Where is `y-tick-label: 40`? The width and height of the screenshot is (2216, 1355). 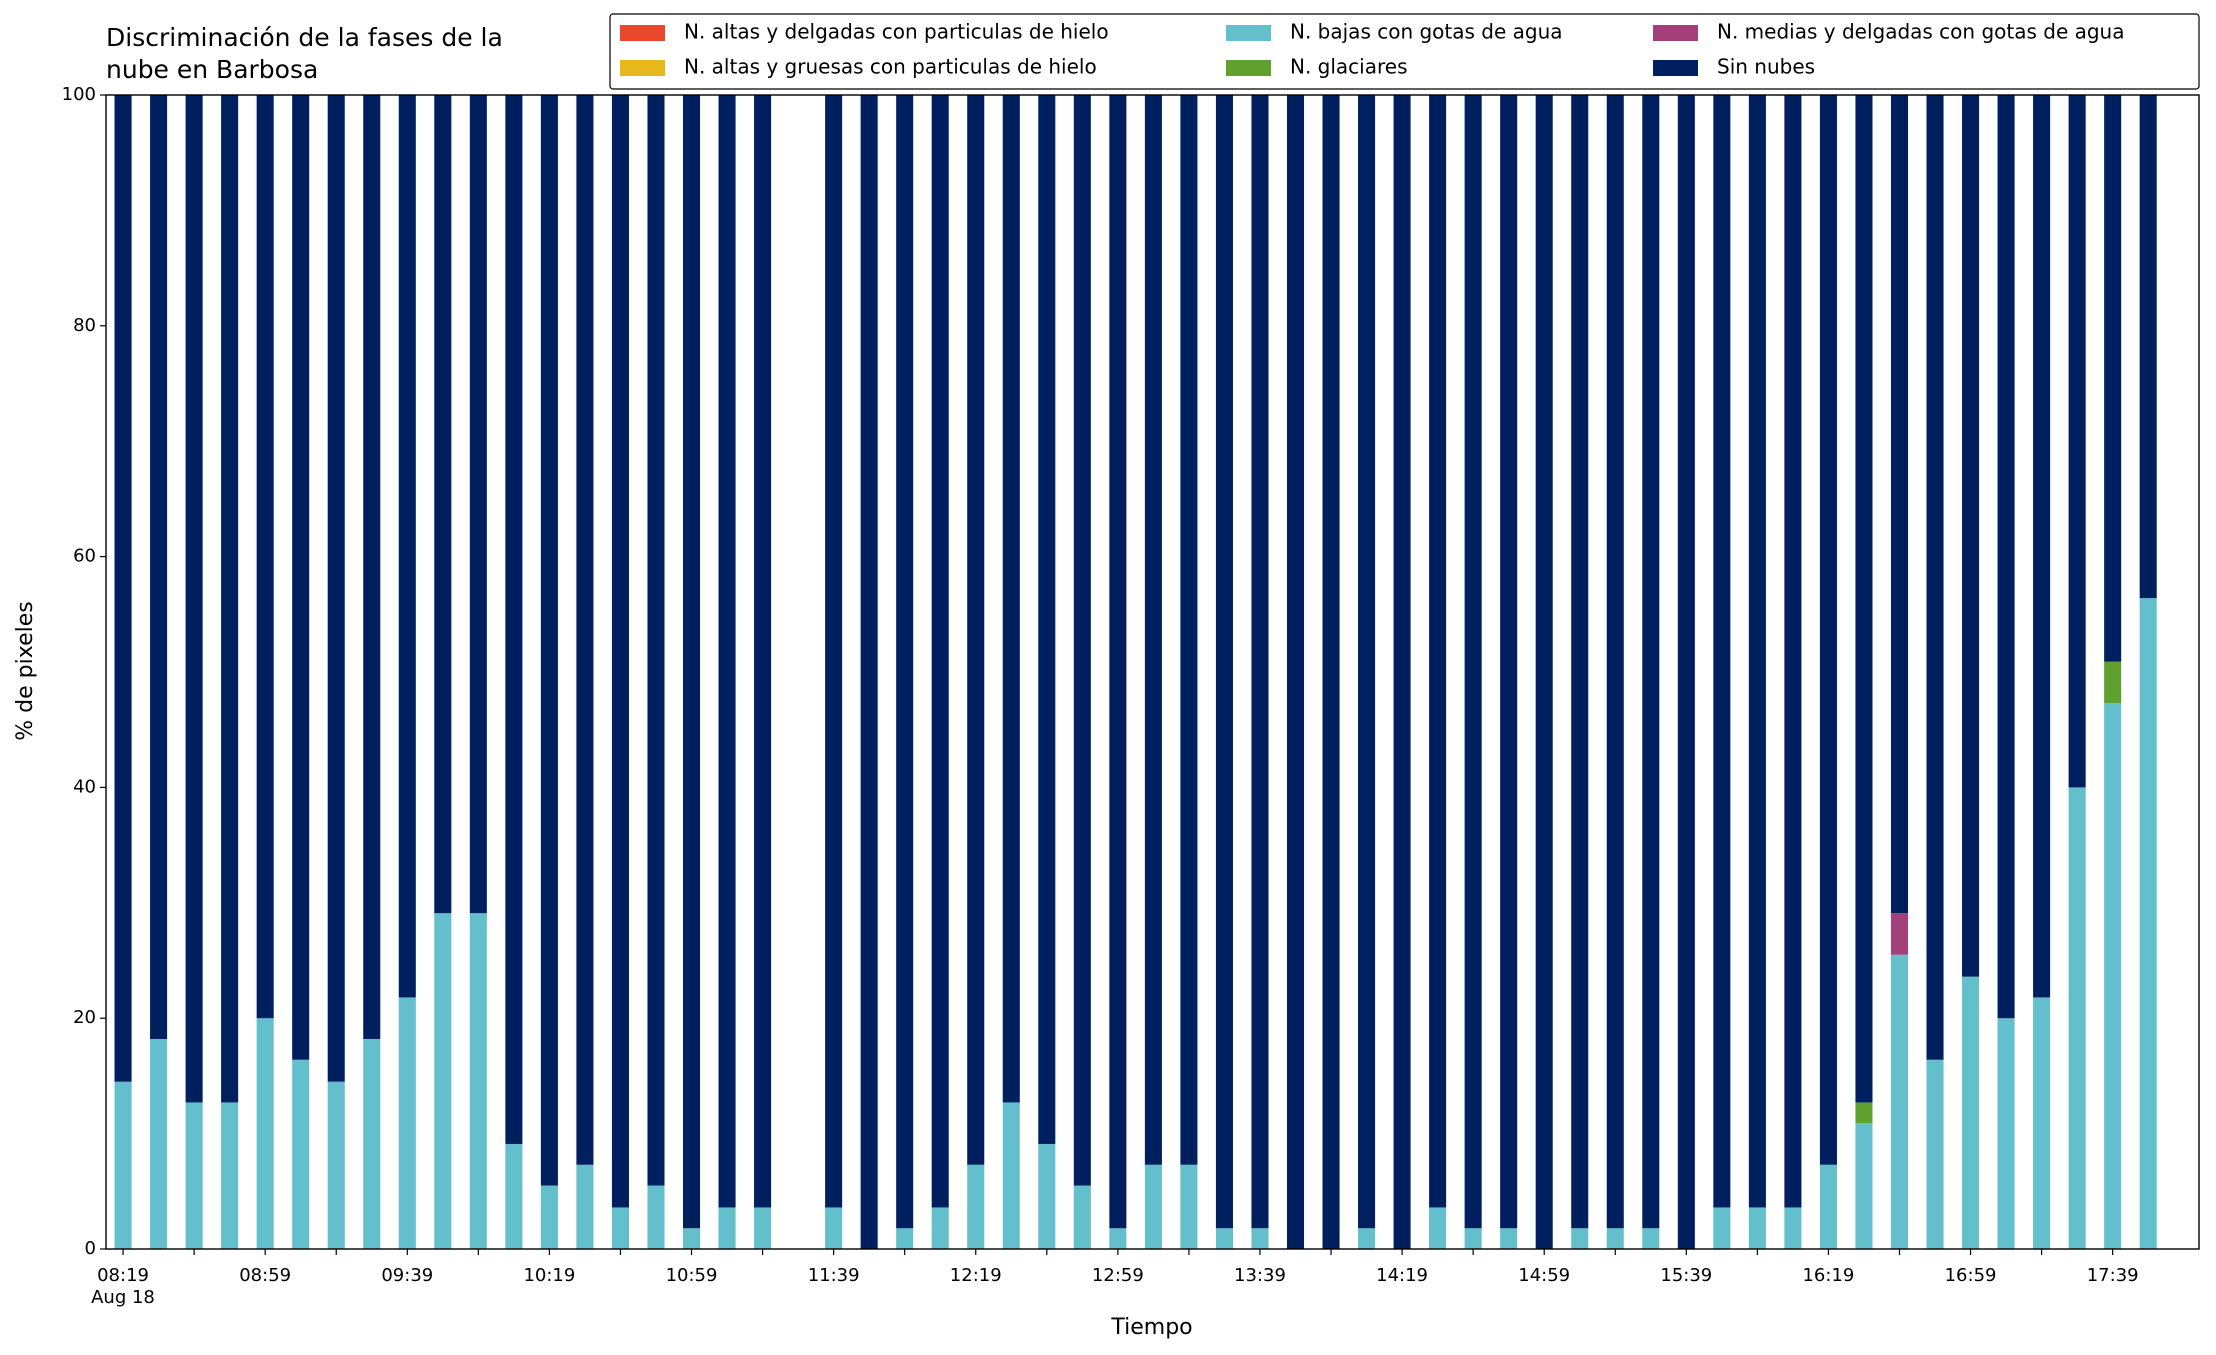 y-tick-label: 40 is located at coordinates (84, 786).